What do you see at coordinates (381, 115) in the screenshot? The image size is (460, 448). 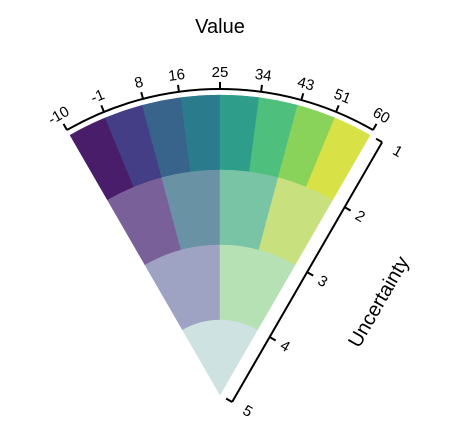 I see `x-tick-label: 60` at bounding box center [381, 115].